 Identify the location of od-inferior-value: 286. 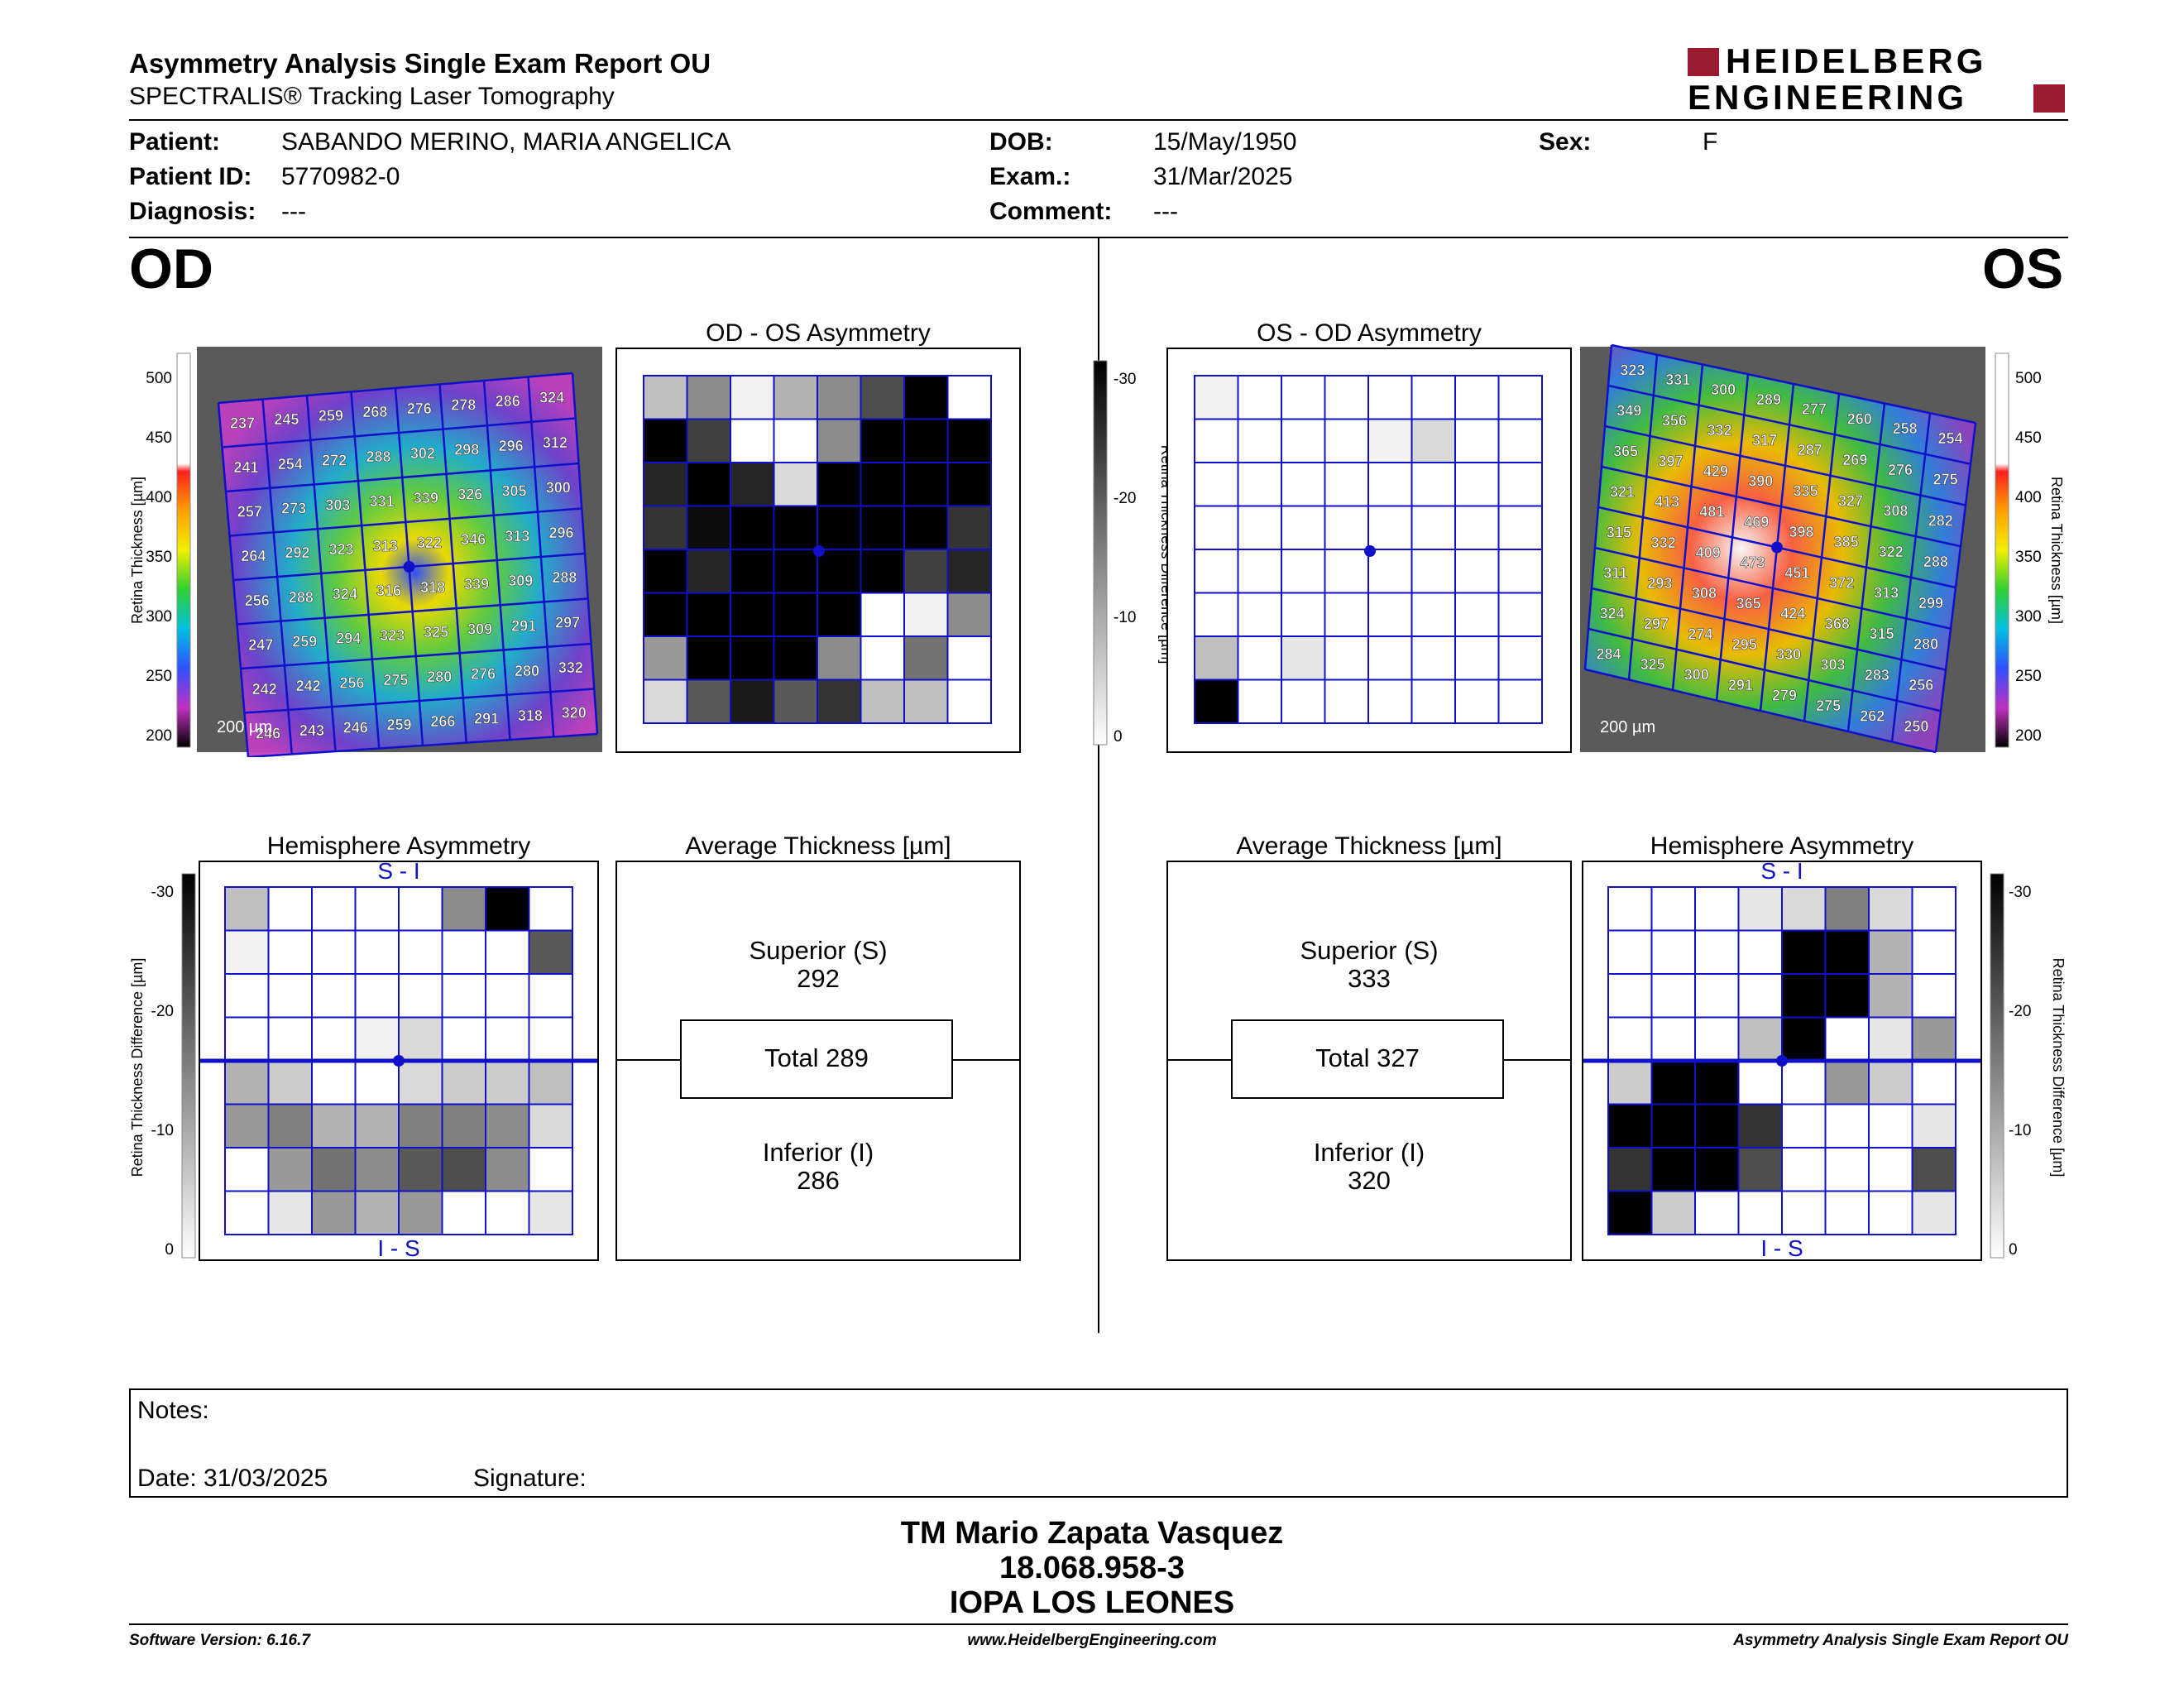
(818, 1180).